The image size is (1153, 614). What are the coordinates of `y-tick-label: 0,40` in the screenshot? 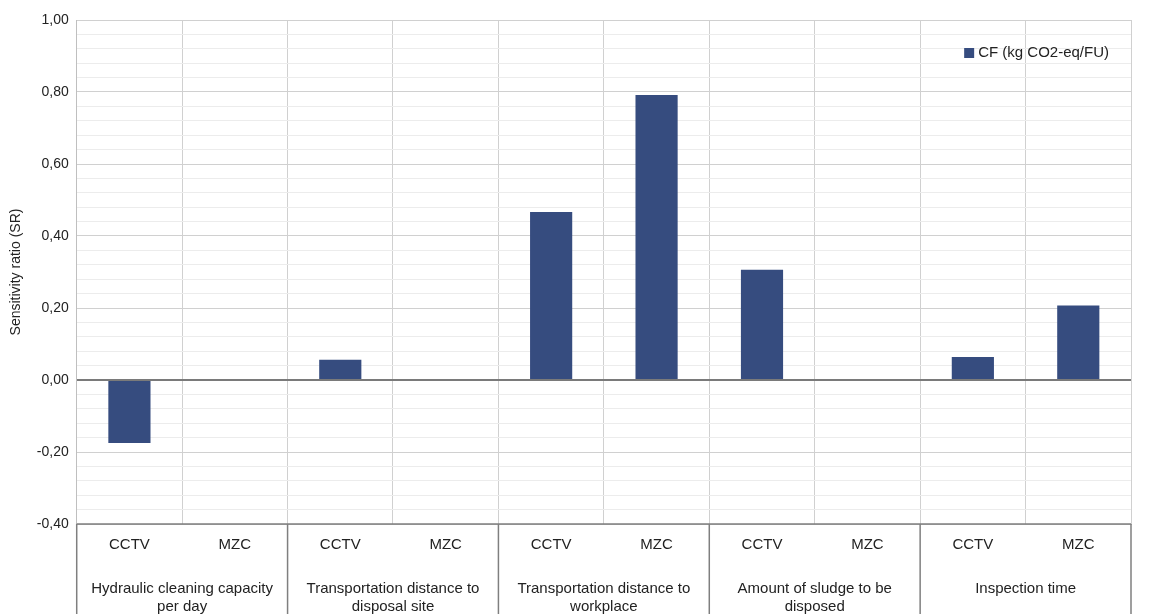 It's located at (55, 234).